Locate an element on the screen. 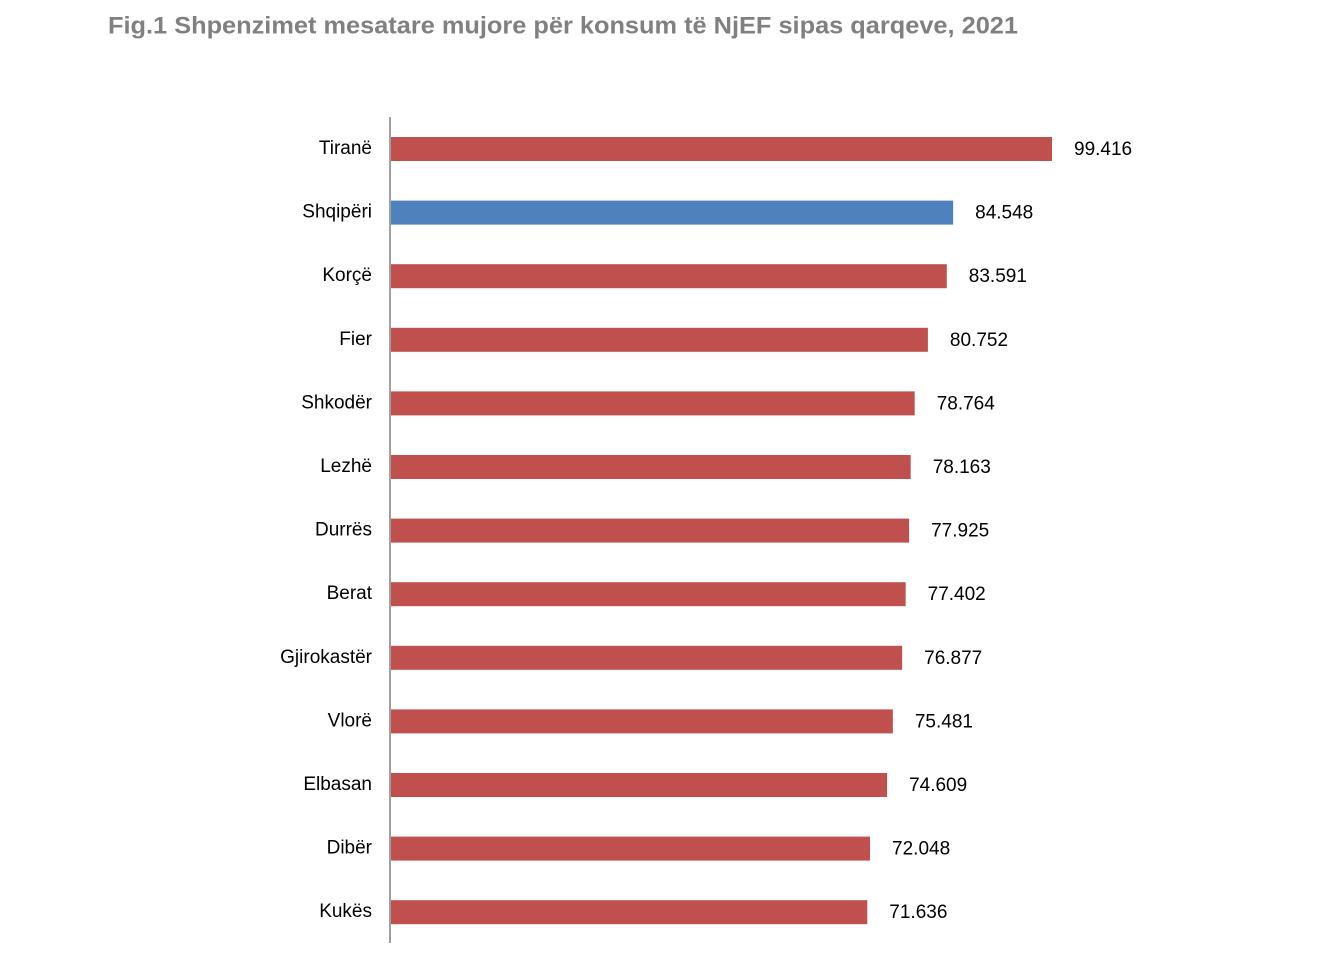  category-label: Korçë is located at coordinates (347, 275).